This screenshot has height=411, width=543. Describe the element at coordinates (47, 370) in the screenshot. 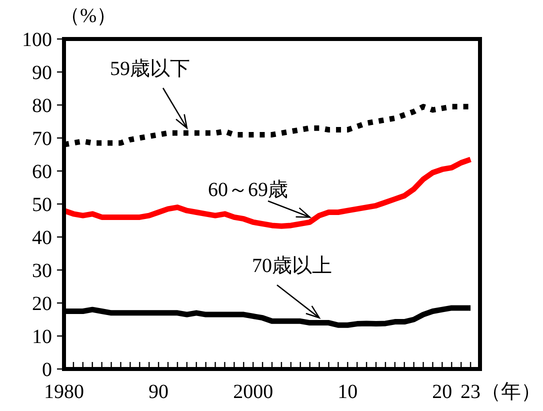

I see `y-tick-label: 0` at that location.